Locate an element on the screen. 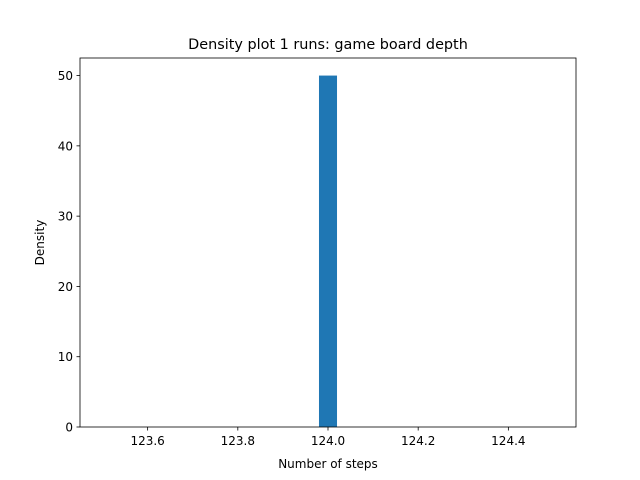 This screenshot has width=640, height=480. y-axis-ticks: 0 10 20 30 40 50 is located at coordinates (69, 252).